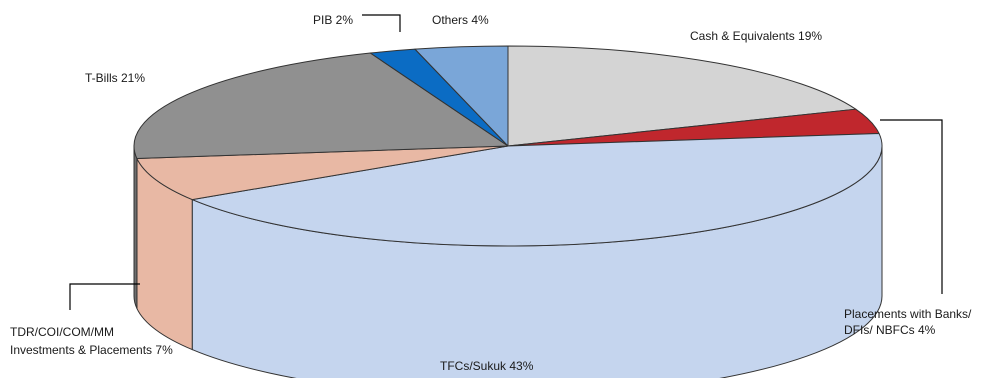 The width and height of the screenshot is (1008, 378). What do you see at coordinates (682, 96) in the screenshot?
I see `pie-slice-cash-equivalents` at bounding box center [682, 96].